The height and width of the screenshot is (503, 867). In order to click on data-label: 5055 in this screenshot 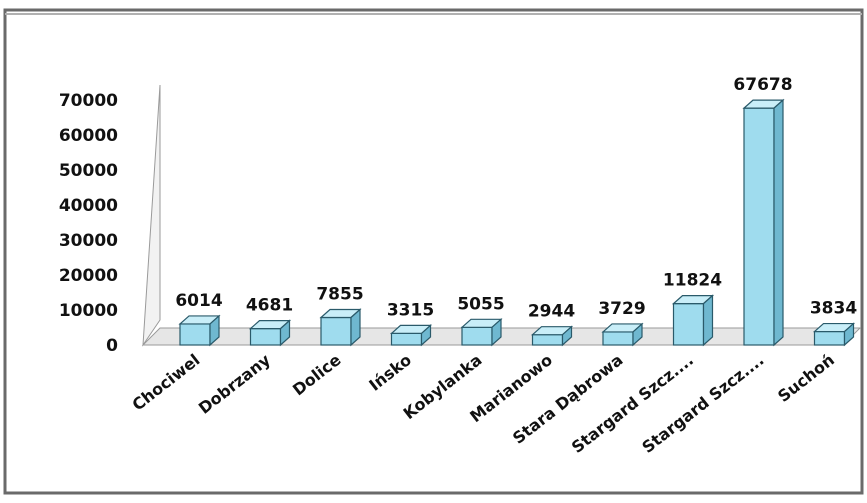, I will do `click(480, 304)`.